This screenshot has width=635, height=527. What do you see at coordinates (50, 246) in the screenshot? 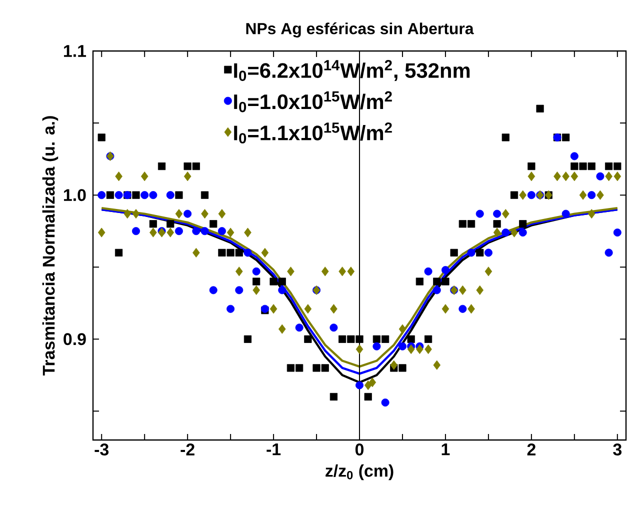
I see `y-axis-title: Trasmitancia Normalizada (u. a.)` at bounding box center [50, 246].